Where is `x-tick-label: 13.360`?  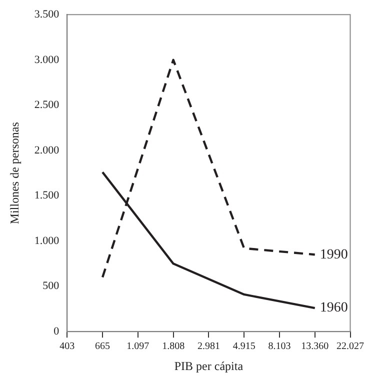
x-tick-label: 13.360 is located at coordinates (315, 346).